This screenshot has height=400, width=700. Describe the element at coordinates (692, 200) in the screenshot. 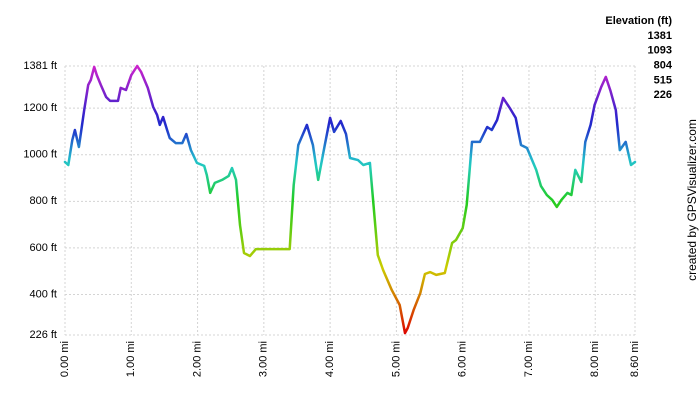

I see `credit: created by GPSVisualizer.com` at that location.